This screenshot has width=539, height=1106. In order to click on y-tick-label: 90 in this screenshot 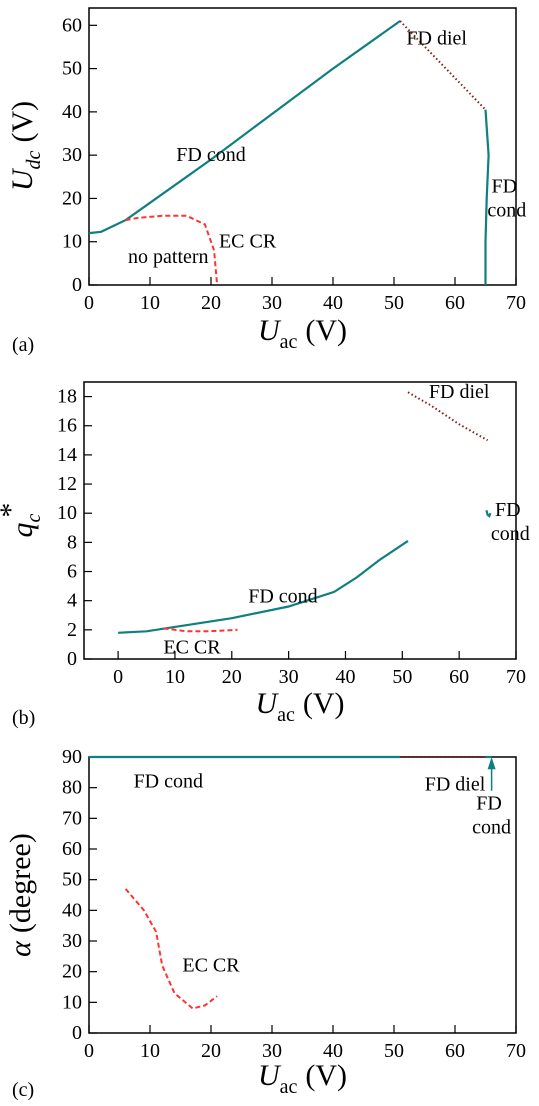, I will do `click(72, 757)`.